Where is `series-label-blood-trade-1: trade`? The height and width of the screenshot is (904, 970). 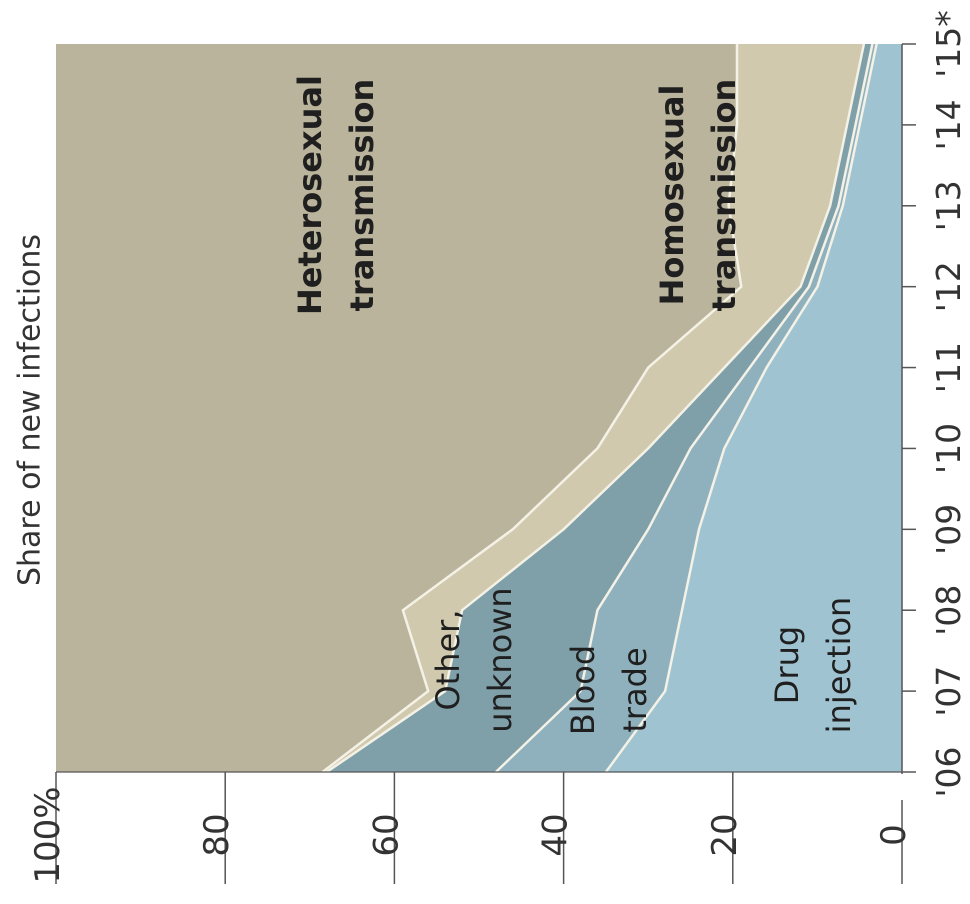
series-label-blood-trade-1: trade is located at coordinates (635, 689).